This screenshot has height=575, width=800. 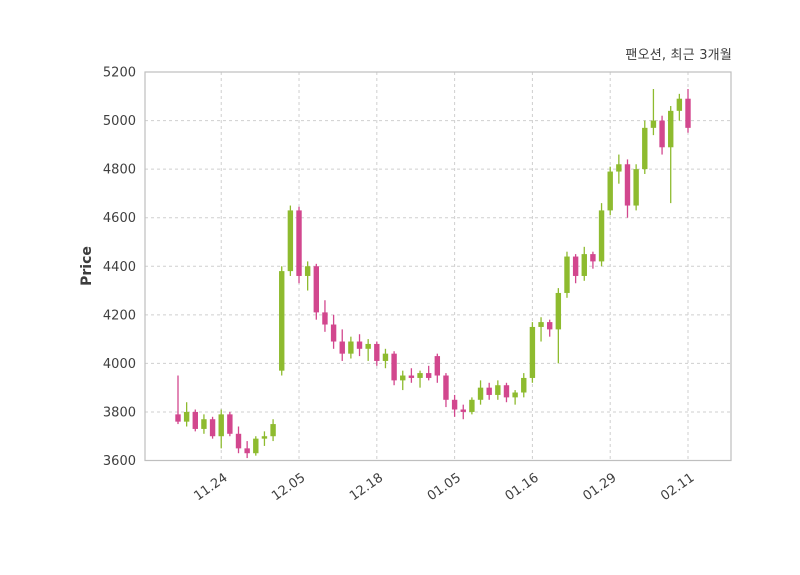 I want to click on x-tick-label: 01.05, so click(x=444, y=487).